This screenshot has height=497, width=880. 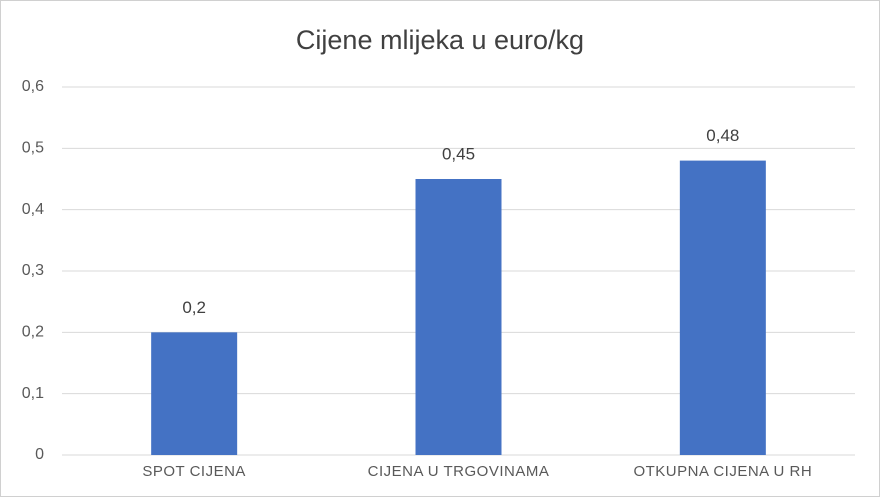 What do you see at coordinates (459, 471) in the screenshot?
I see `x-tick-label: CIJENA U TRGOVINAMA` at bounding box center [459, 471].